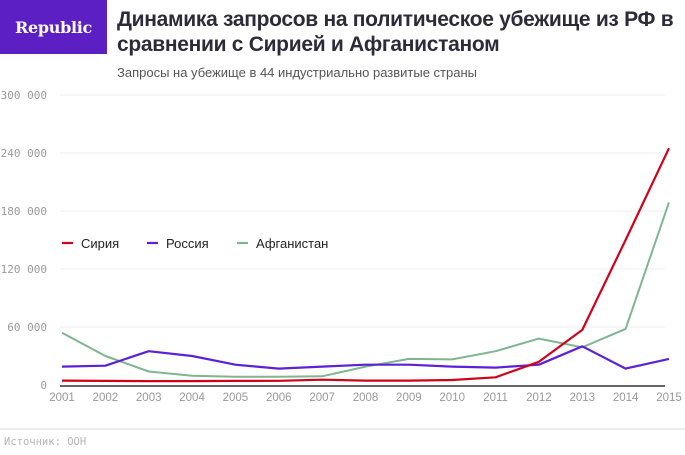 Image resolution: width=685 pixels, height=455 pixels. I want to click on republic-logo: Republic, so click(53, 27).